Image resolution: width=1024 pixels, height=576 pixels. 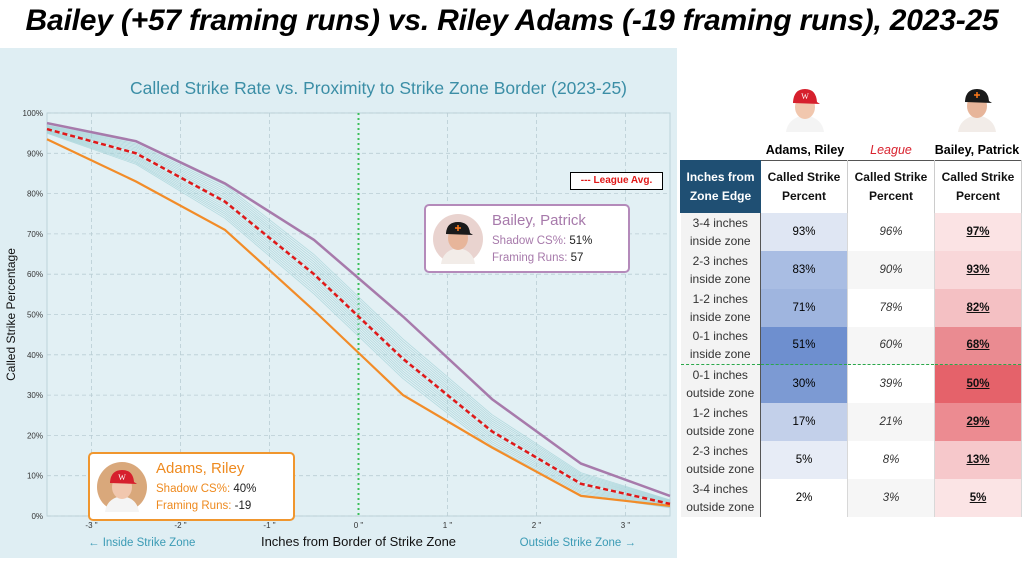 I want to click on bailey-value: 29%, so click(x=978, y=421).